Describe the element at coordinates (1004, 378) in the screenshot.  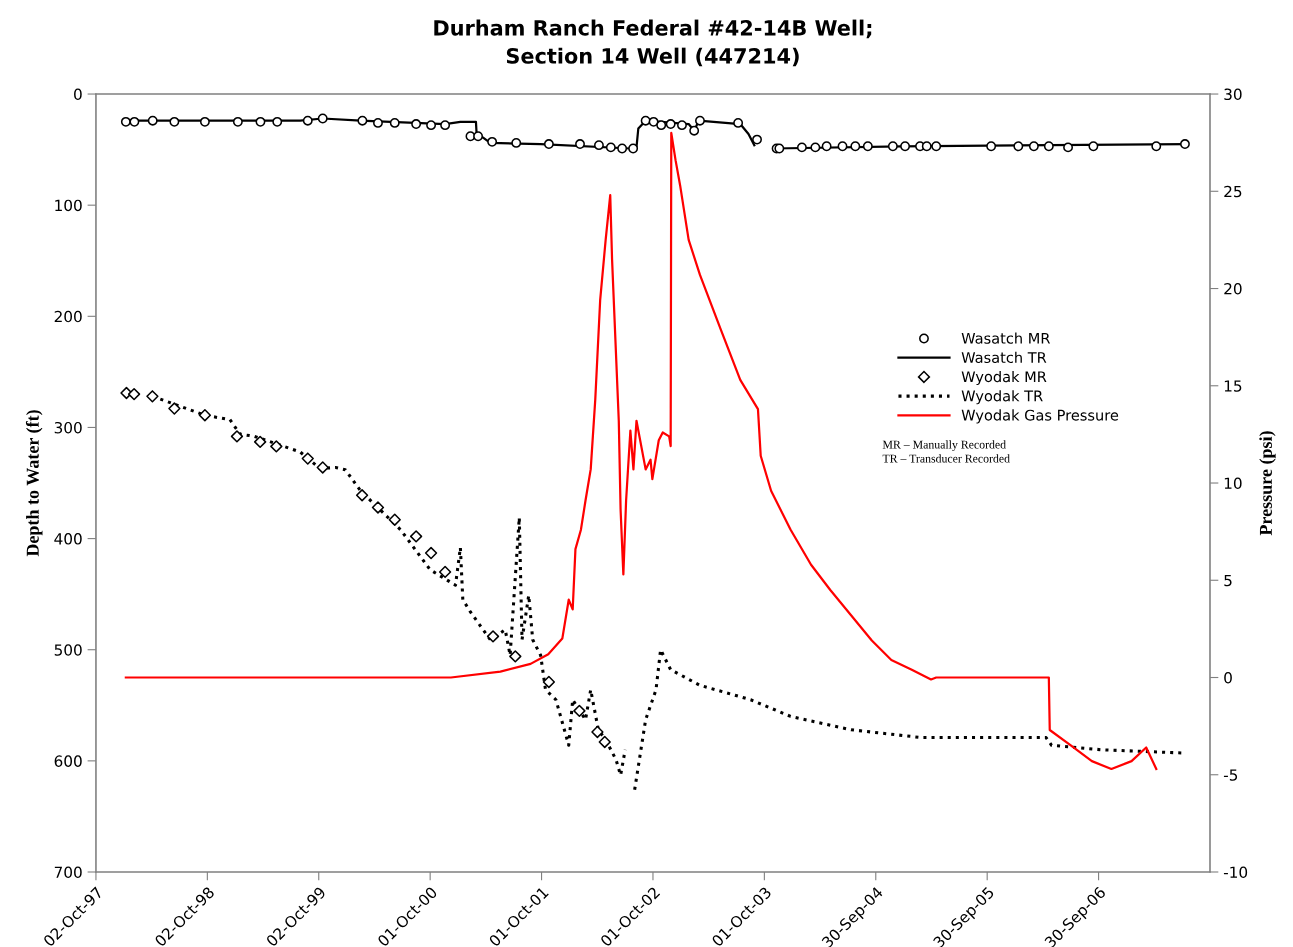
I see `legend-label: Wyodak MR` at that location.